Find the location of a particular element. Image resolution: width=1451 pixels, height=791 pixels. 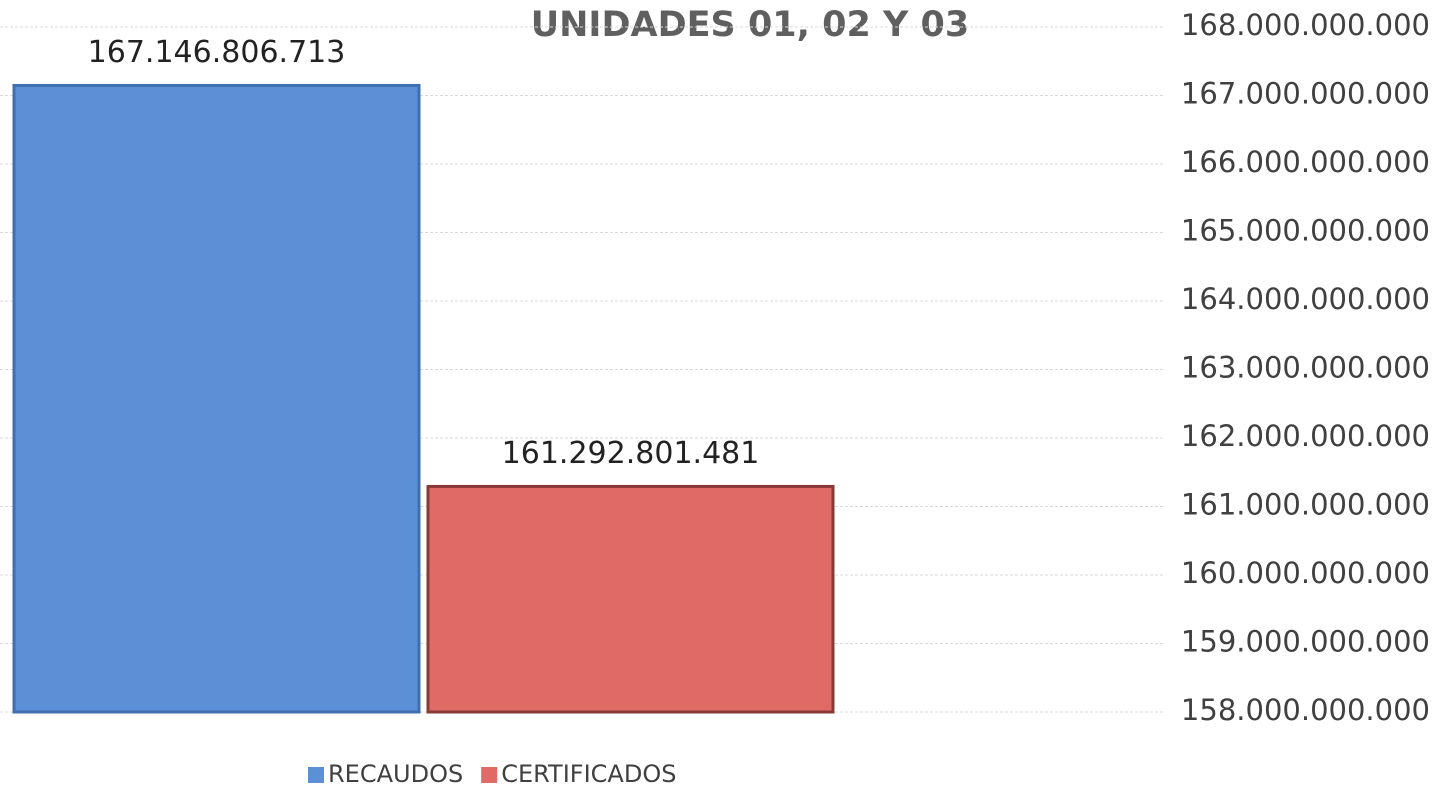

legend-label: RECAUDOS is located at coordinates (395, 774).